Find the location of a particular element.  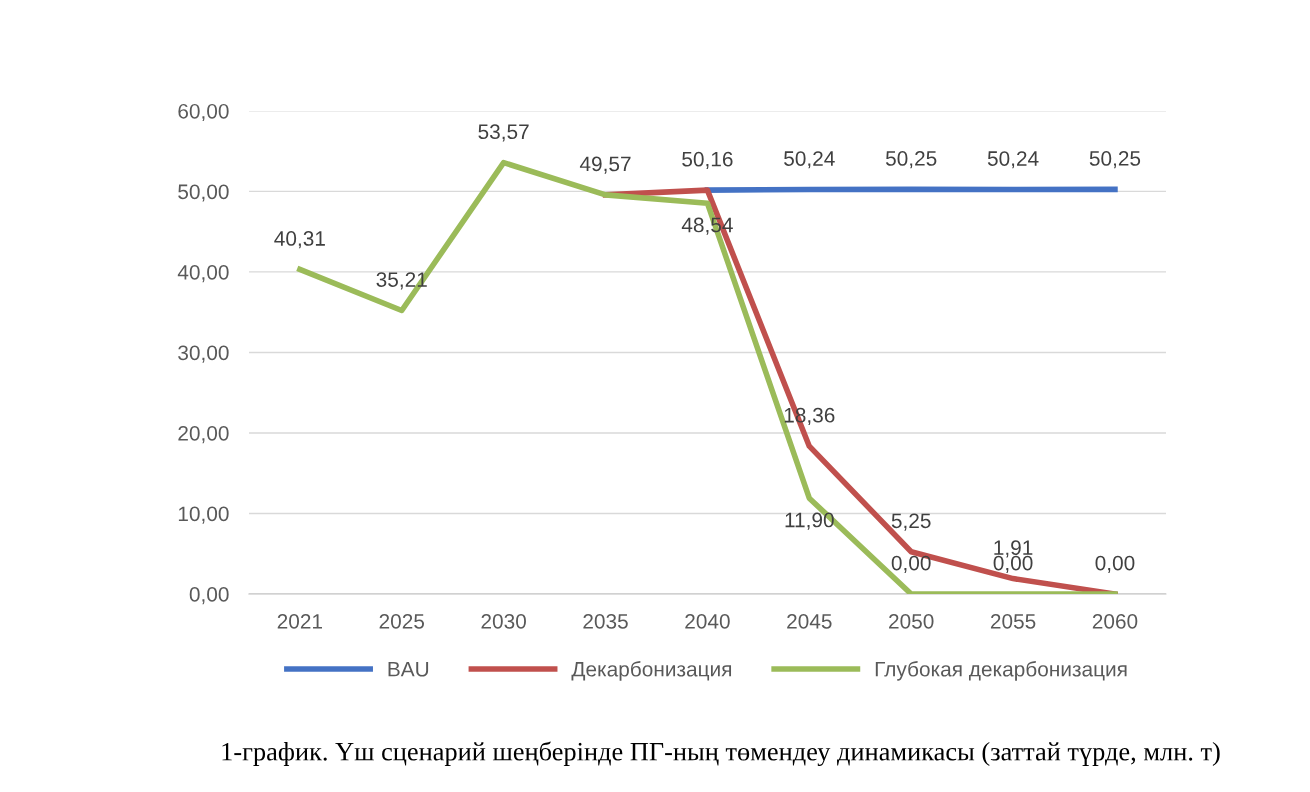

legend-label: Глубокая декарбонизация is located at coordinates (1001, 671).